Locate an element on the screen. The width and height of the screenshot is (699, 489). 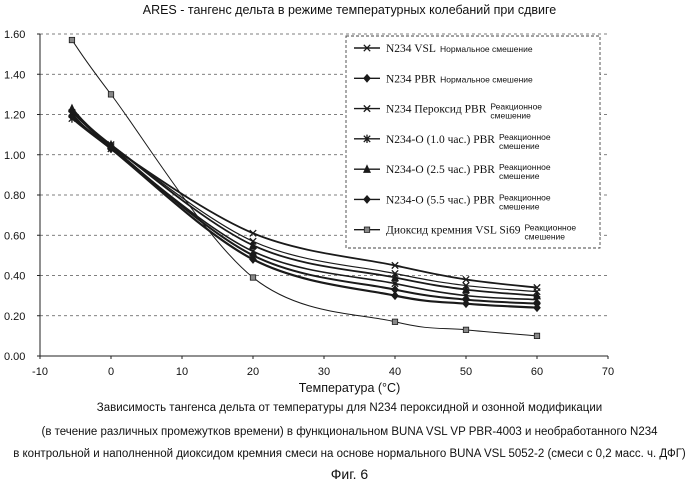
y-tick-label: 1.00 is located at coordinates (14, 156).